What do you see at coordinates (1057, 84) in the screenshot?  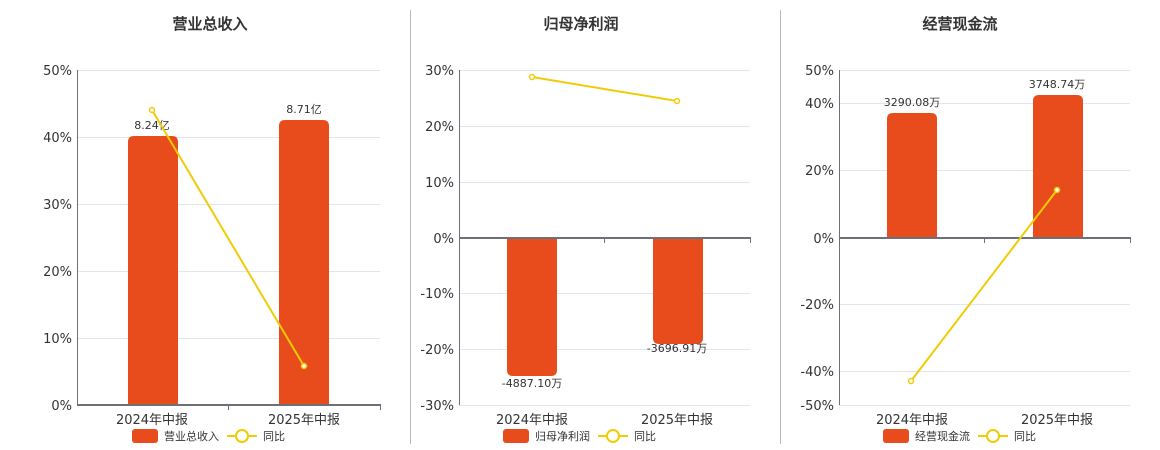 I see `bar-value-label: 3748.74万` at bounding box center [1057, 84].